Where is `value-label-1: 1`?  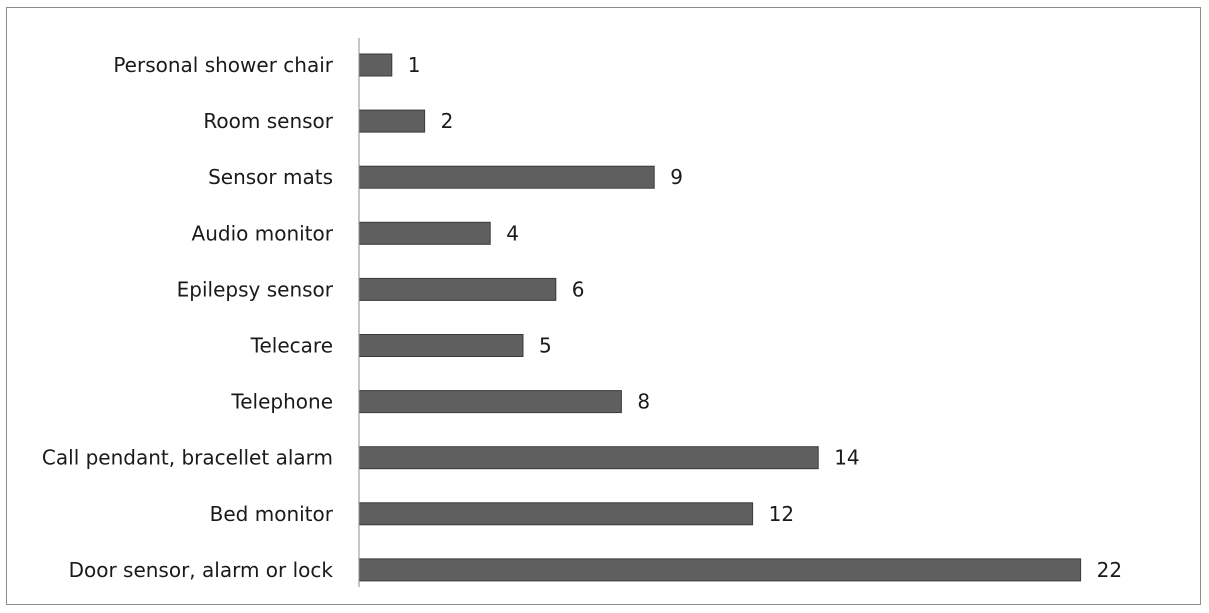
value-label-1: 1 is located at coordinates (414, 65).